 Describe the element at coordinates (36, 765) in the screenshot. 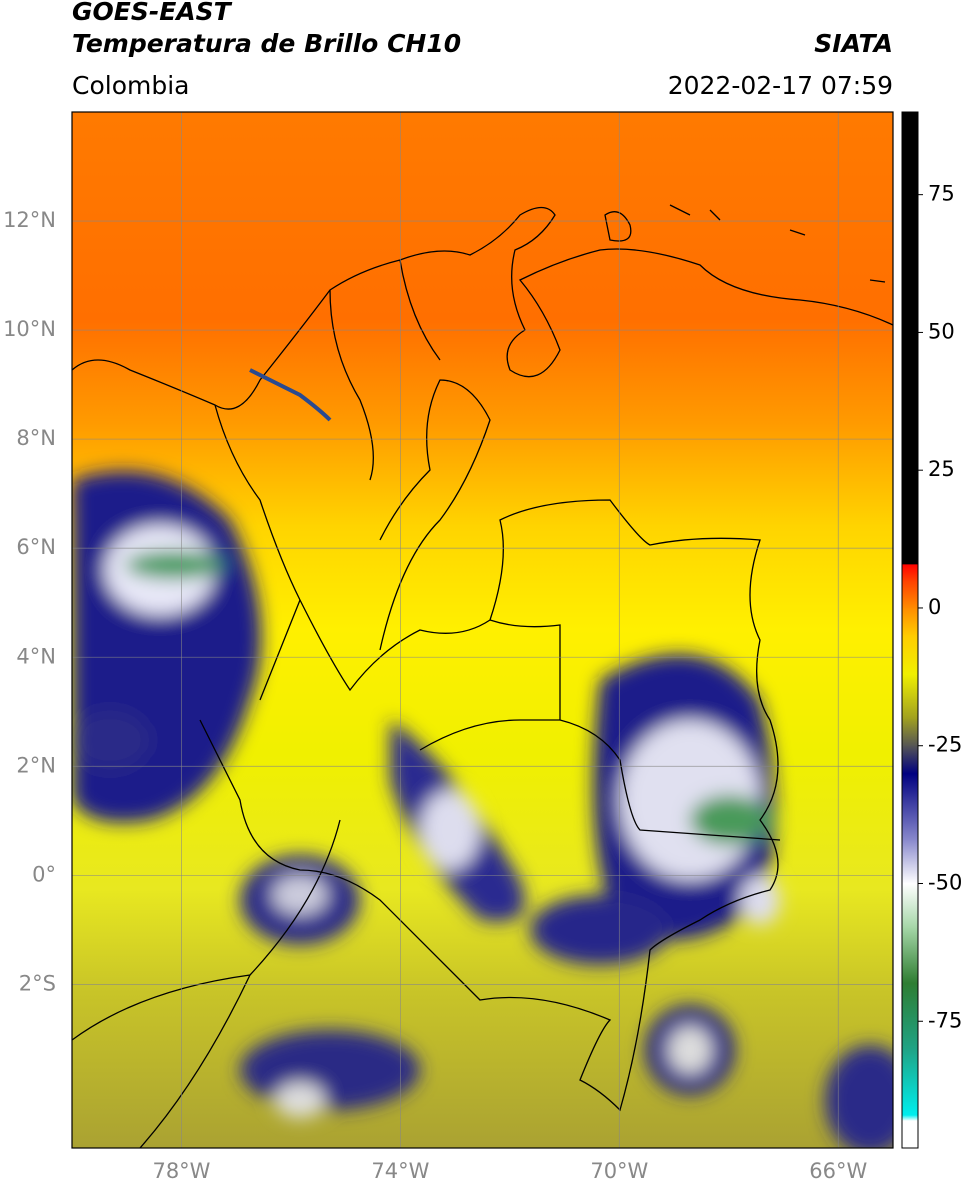

I see `y-tick-label: 2°N` at that location.